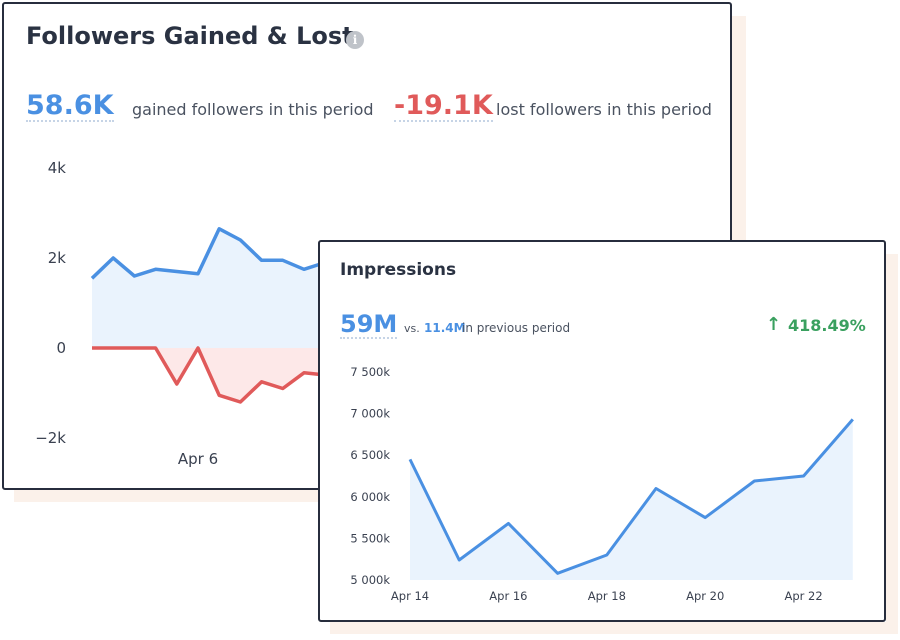  What do you see at coordinates (253, 109) in the screenshot?
I see `gained-followers-label: gained followers in this period` at bounding box center [253, 109].